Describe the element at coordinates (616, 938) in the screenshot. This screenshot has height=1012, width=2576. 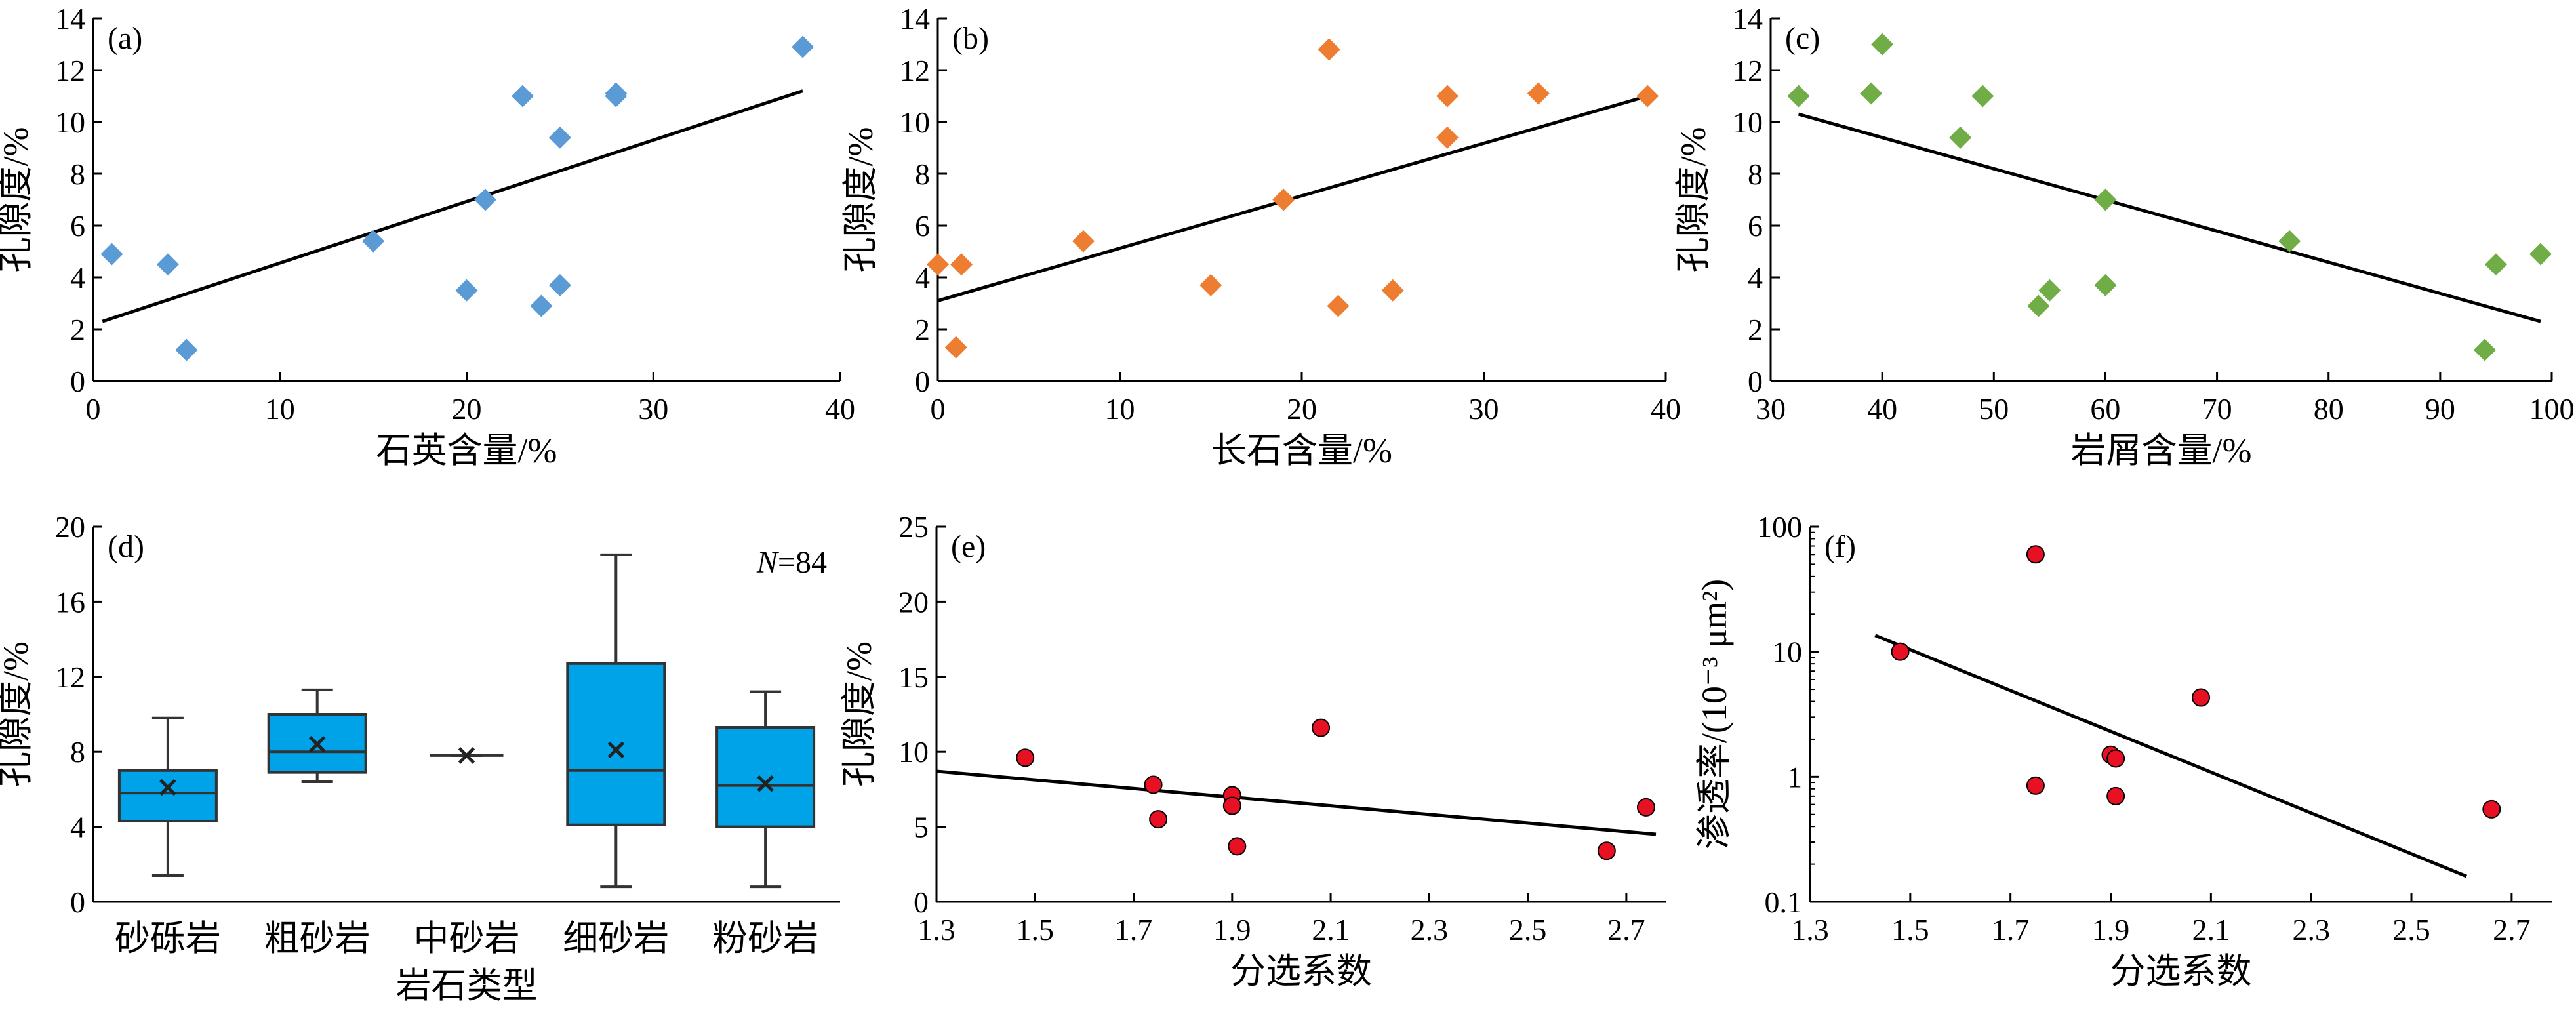
I see `x-category-label: 细砂岩` at that location.